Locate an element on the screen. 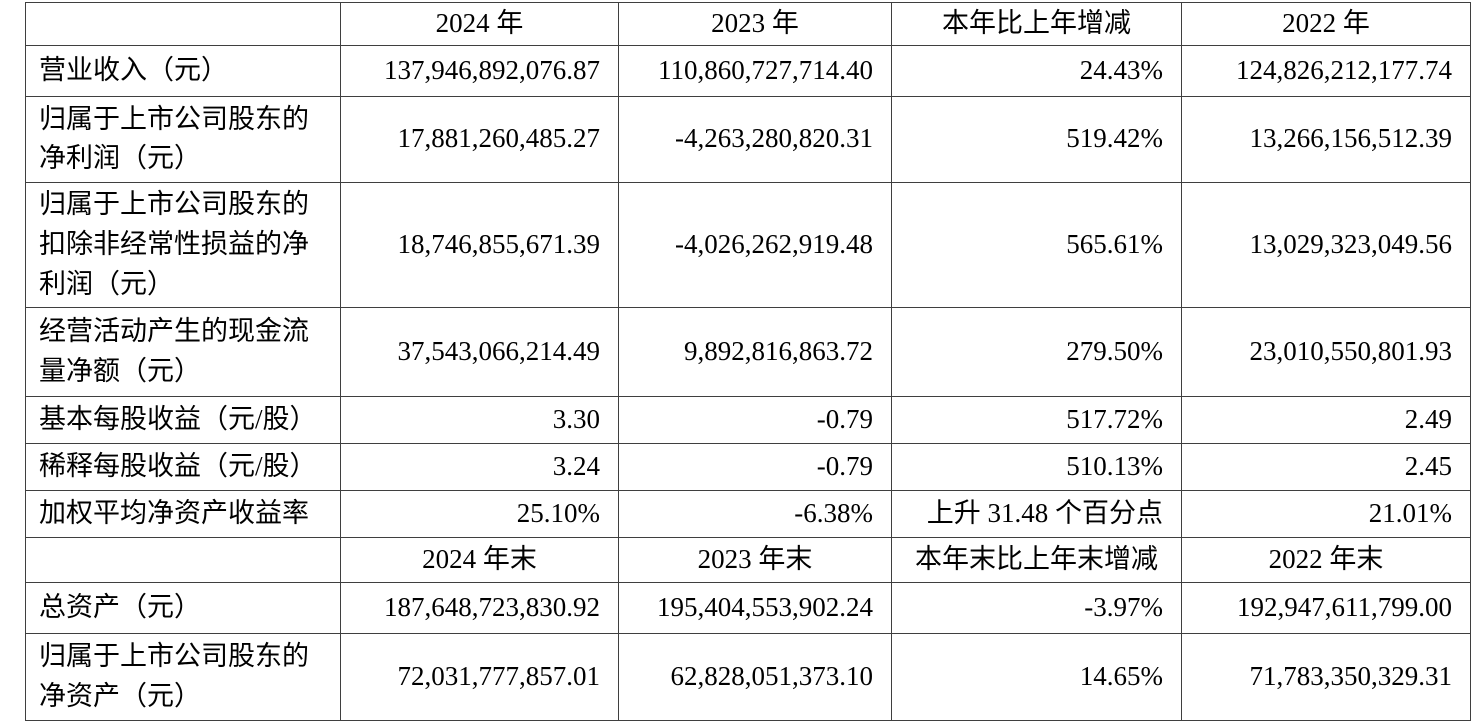  value-net-profit-2023: -4,263,280,820.31 is located at coordinates (755, 139).